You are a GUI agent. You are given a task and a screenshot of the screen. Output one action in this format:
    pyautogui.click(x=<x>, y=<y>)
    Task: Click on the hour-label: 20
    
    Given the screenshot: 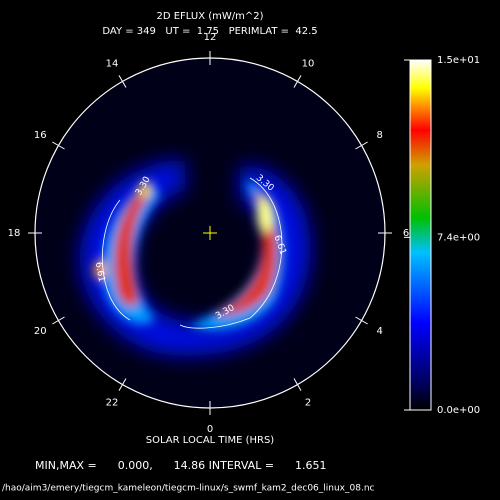 What is the action you would take?
    pyautogui.click(x=40, y=331)
    